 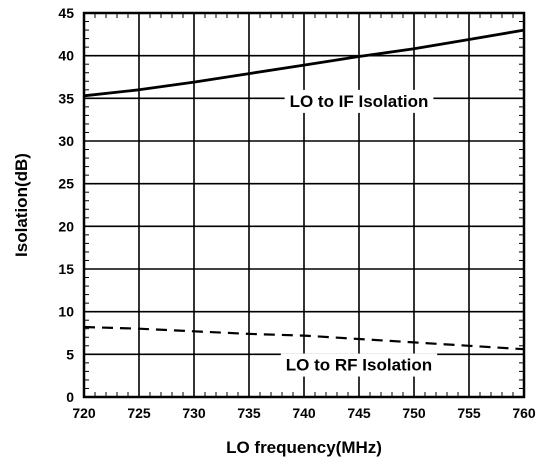 I want to click on x-tick-label: 730, so click(x=194, y=413).